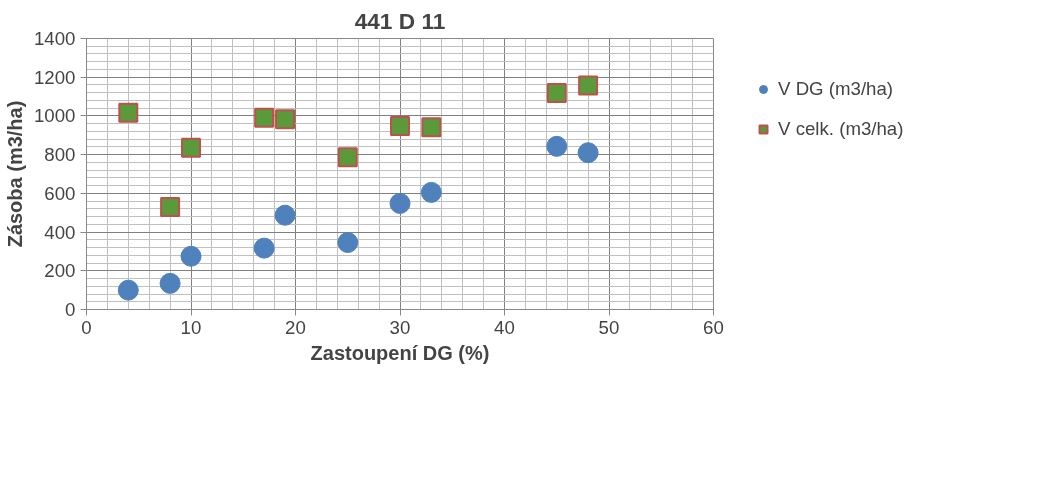 The width and height of the screenshot is (1055, 483). What do you see at coordinates (60, 271) in the screenshot?
I see `y-tick-label: 200` at bounding box center [60, 271].